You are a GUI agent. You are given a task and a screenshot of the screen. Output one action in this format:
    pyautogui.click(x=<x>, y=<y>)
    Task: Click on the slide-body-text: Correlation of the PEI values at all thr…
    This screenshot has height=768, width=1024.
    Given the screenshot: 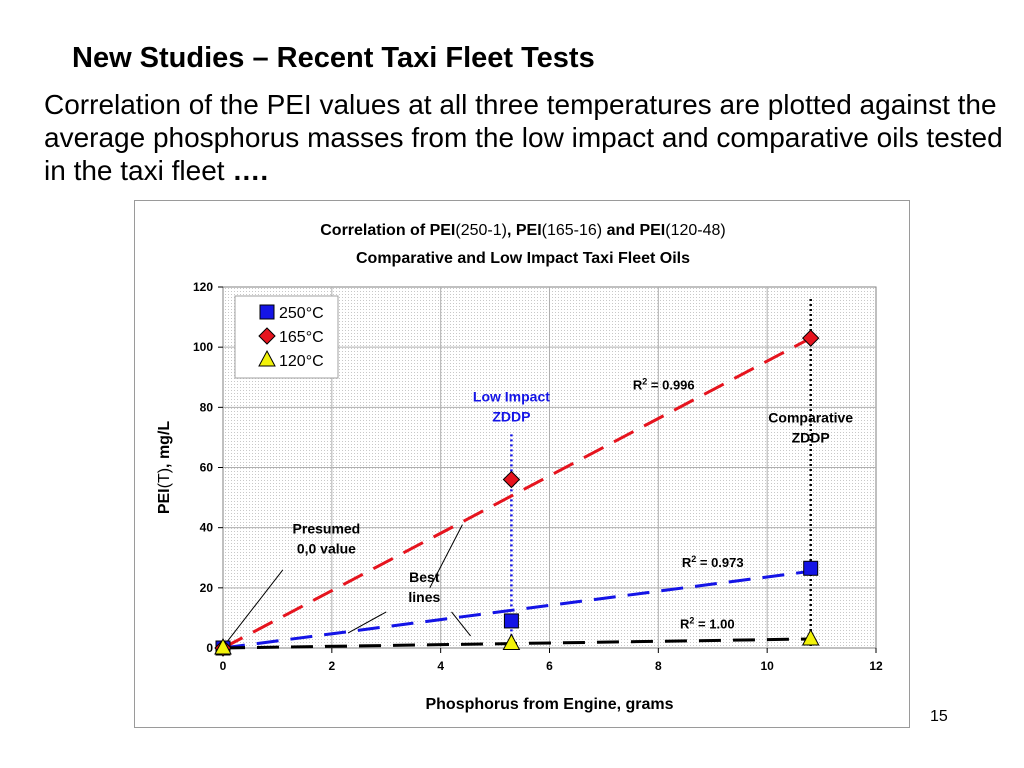 What is the action you would take?
    pyautogui.click(x=523, y=137)
    